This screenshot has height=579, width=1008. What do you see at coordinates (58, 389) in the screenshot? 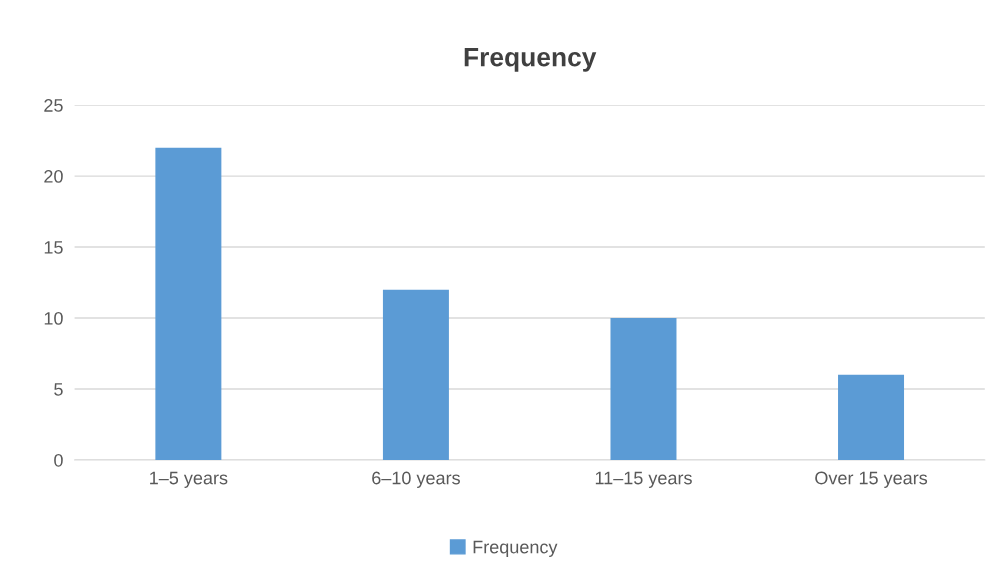
I see `y-tick-label: 5` at bounding box center [58, 389].